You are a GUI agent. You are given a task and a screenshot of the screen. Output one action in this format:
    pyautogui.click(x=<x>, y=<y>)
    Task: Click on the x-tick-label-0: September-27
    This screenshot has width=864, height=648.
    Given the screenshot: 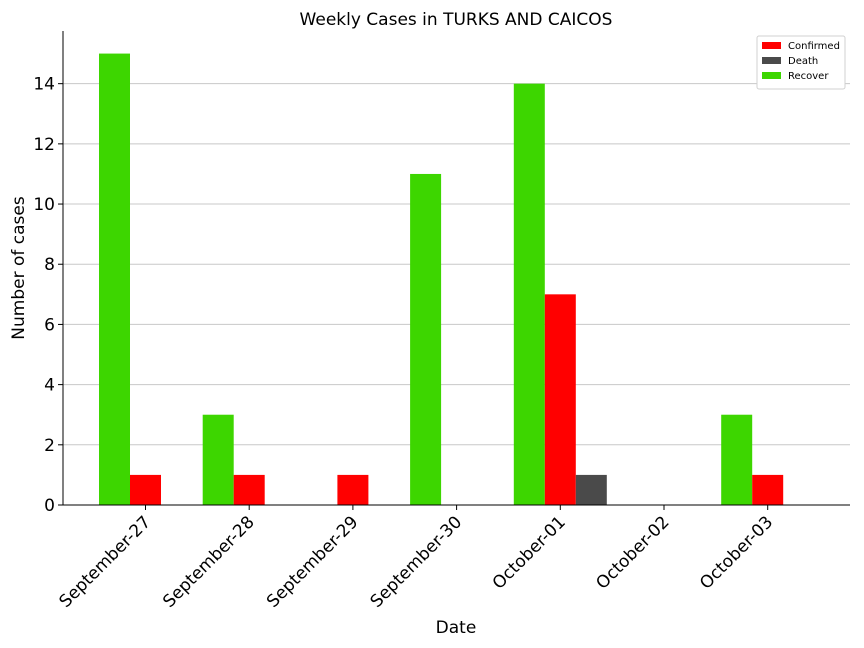 What is the action you would take?
    pyautogui.click(x=105, y=561)
    